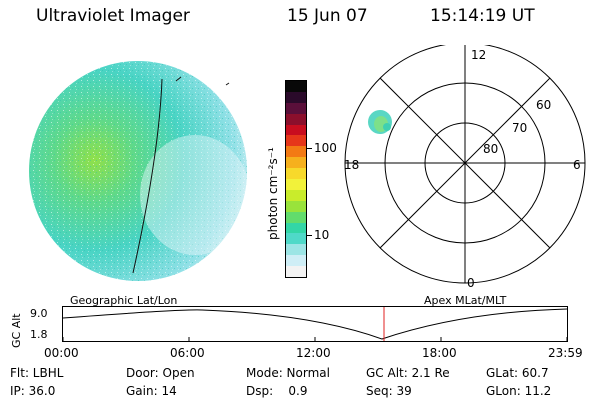  Describe the element at coordinates (439, 353) in the screenshot. I see `timeline-x-tick-1800: 18:00` at that location.